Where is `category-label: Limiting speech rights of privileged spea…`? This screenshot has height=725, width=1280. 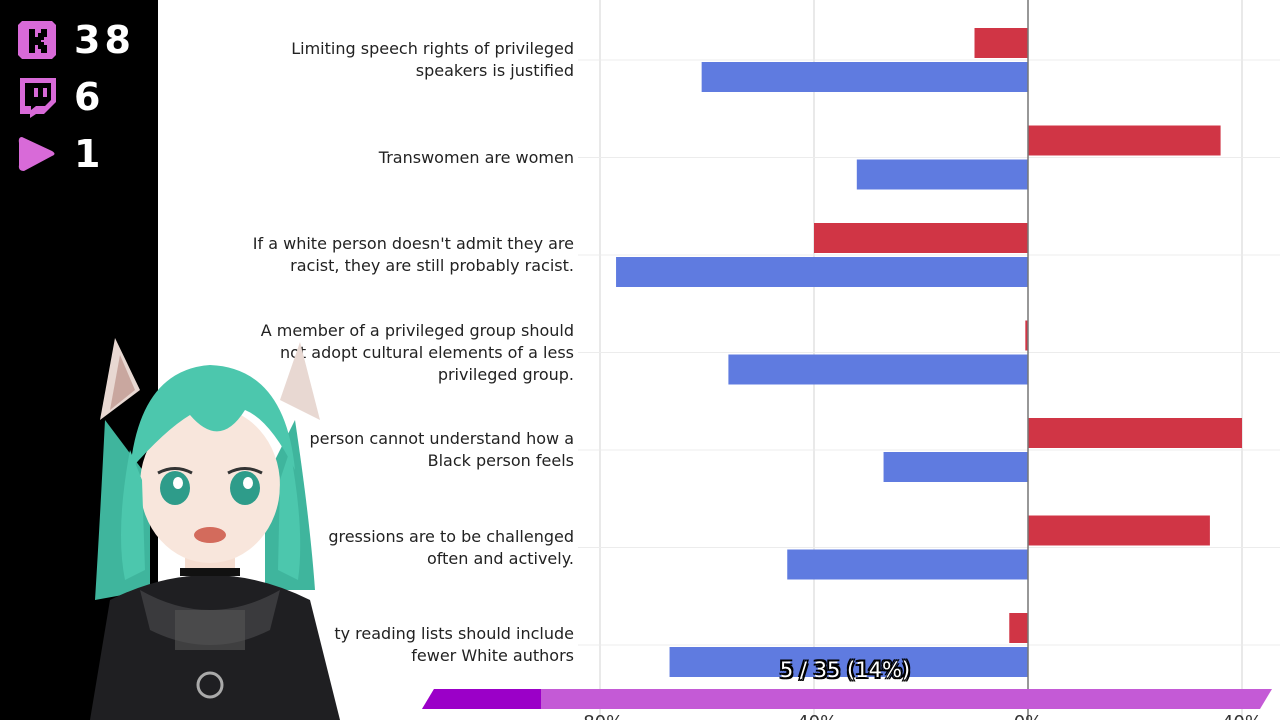
category-label: Limiting speech rights of privileged spea… is located at coordinates (432, 60).